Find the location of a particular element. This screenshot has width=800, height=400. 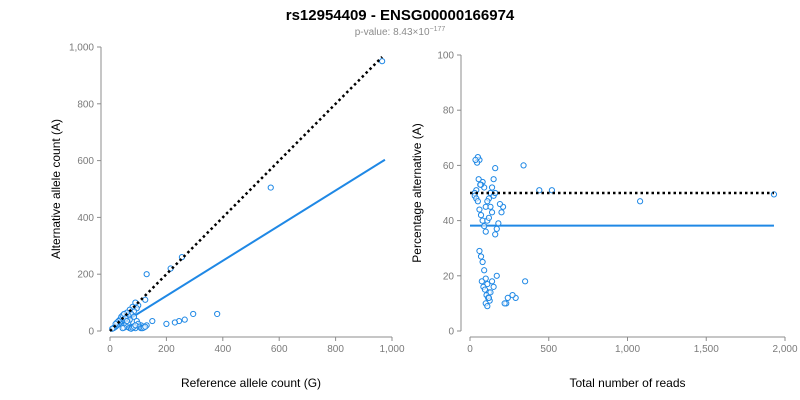

y-axis-title: Alternative allele count (A) is located at coordinates (56, 189).